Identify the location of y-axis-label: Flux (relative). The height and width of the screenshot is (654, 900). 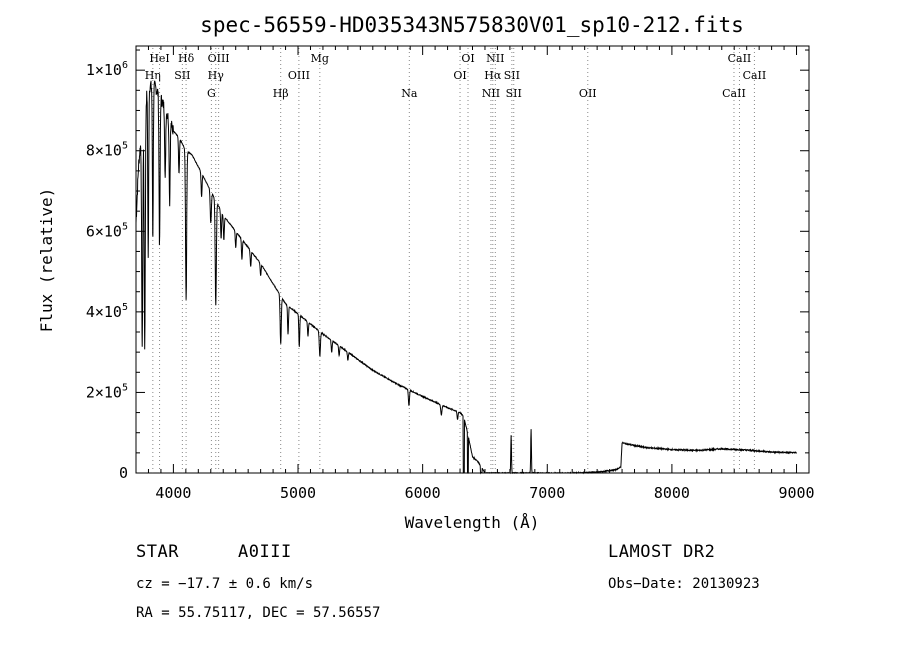
(46, 260).